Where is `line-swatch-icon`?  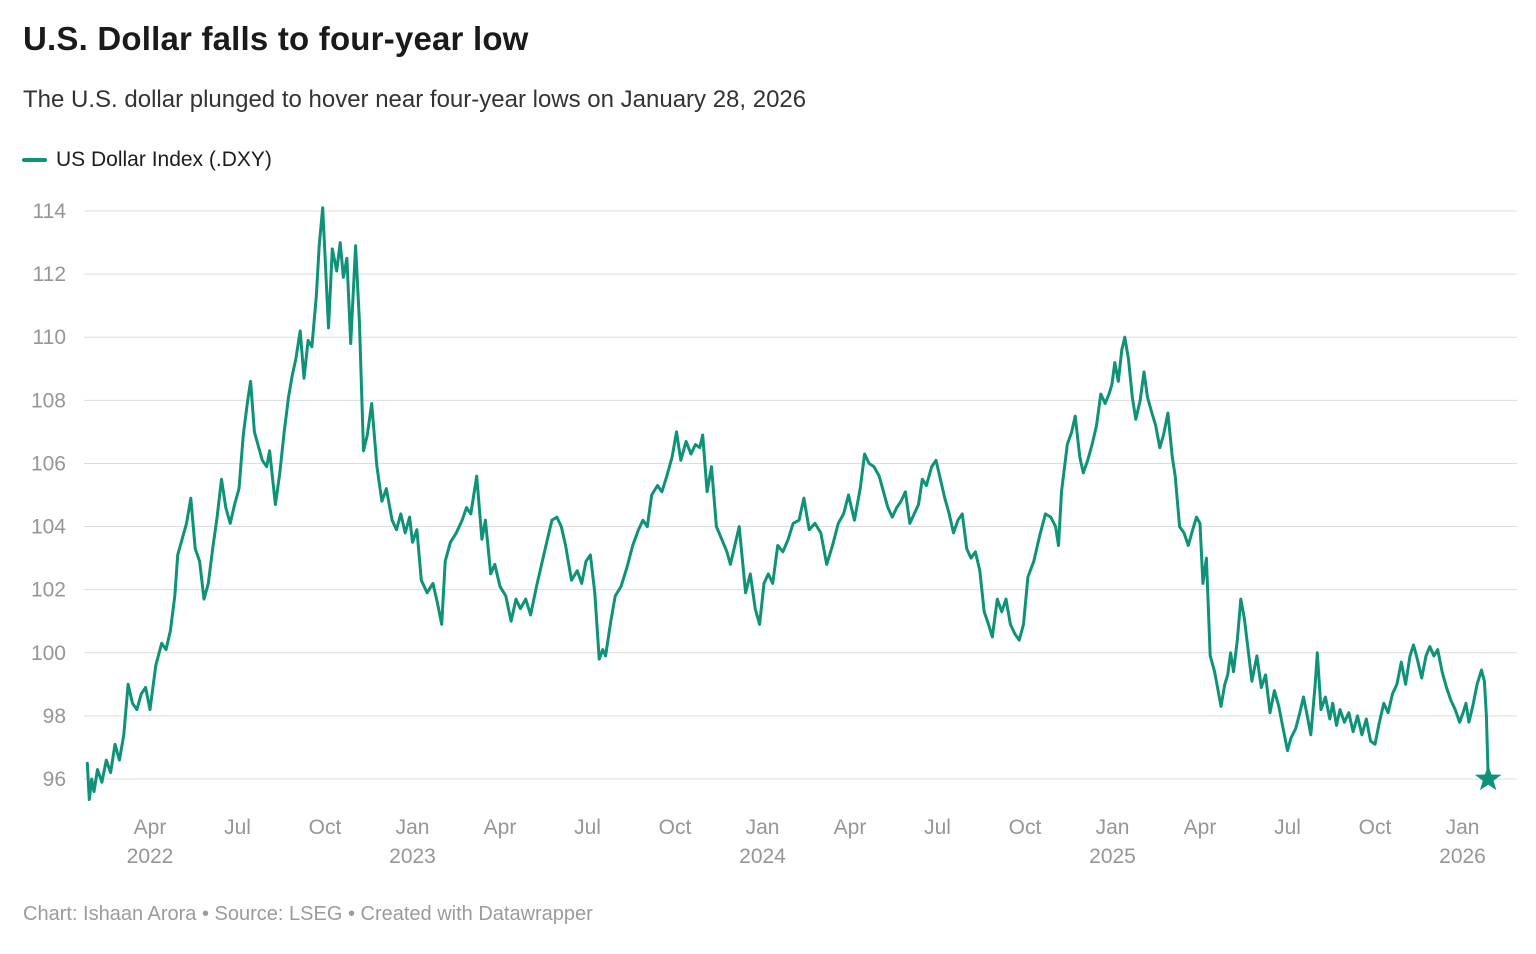 line-swatch-icon is located at coordinates (34, 160).